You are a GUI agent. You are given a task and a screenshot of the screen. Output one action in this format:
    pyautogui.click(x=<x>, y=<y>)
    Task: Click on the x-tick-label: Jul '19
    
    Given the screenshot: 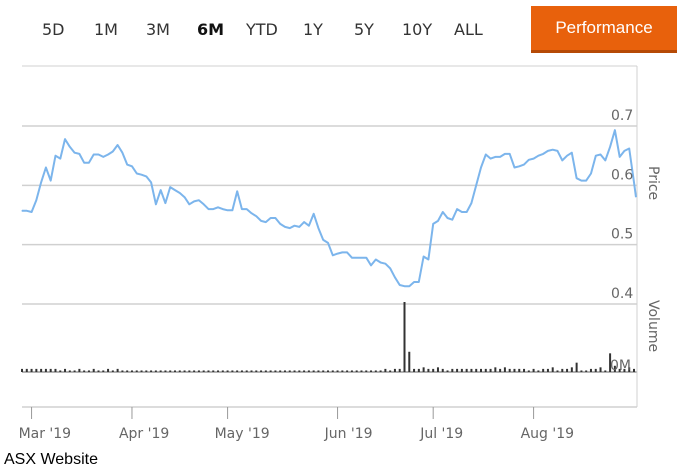 What is the action you would take?
    pyautogui.click(x=441, y=434)
    